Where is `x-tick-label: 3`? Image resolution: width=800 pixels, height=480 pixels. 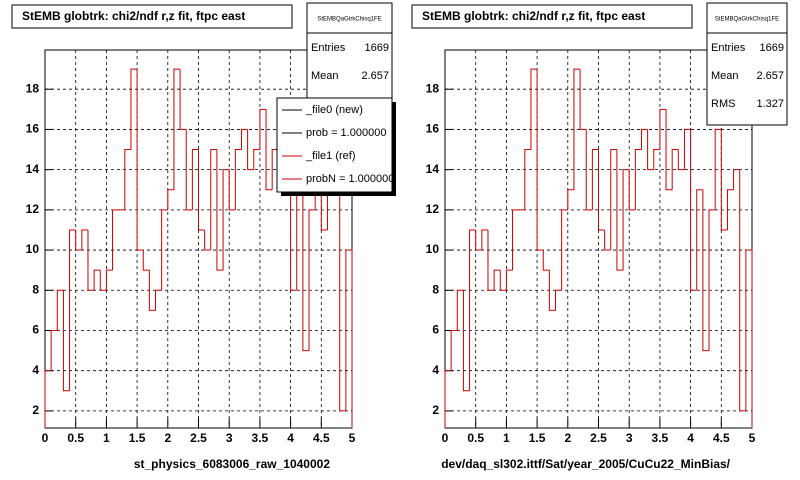 x-tick-label: 3 is located at coordinates (229, 438).